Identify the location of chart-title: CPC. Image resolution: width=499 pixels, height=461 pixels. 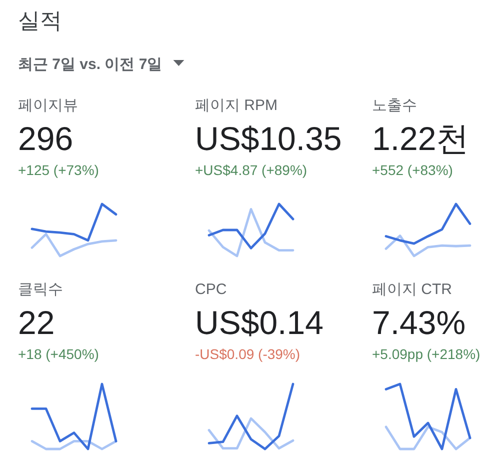
(211, 289).